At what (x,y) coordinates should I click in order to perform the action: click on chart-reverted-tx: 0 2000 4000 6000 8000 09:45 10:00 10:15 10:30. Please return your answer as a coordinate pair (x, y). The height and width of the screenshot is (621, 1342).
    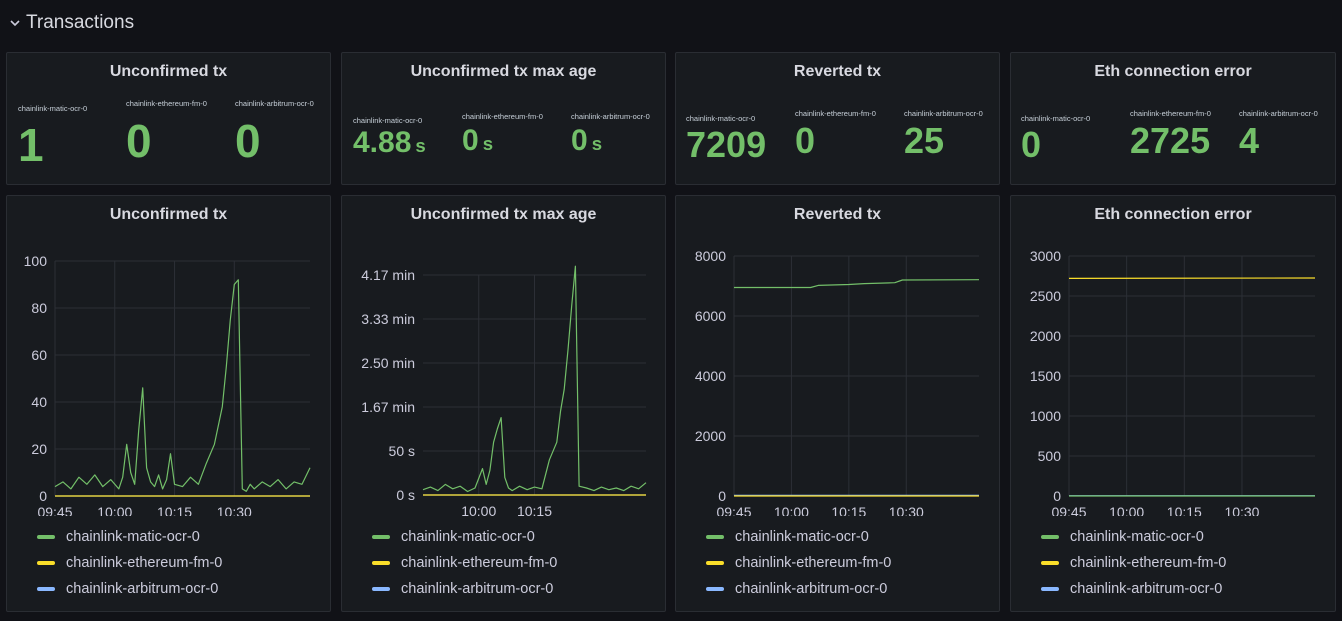
    Looking at the image, I should click on (837, 382).